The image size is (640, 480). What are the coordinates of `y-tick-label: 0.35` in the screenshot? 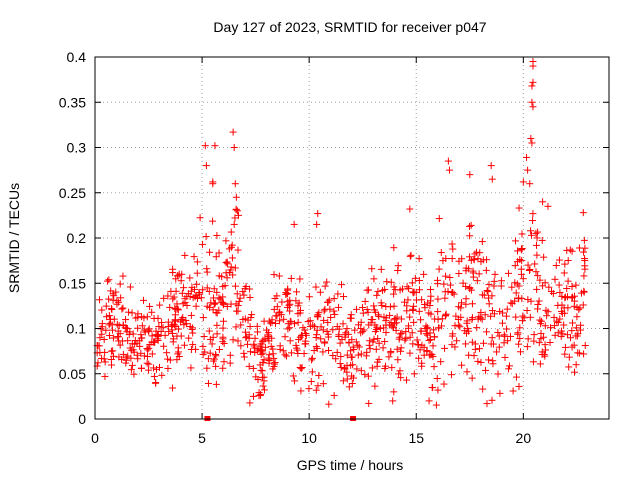 It's located at (72, 102).